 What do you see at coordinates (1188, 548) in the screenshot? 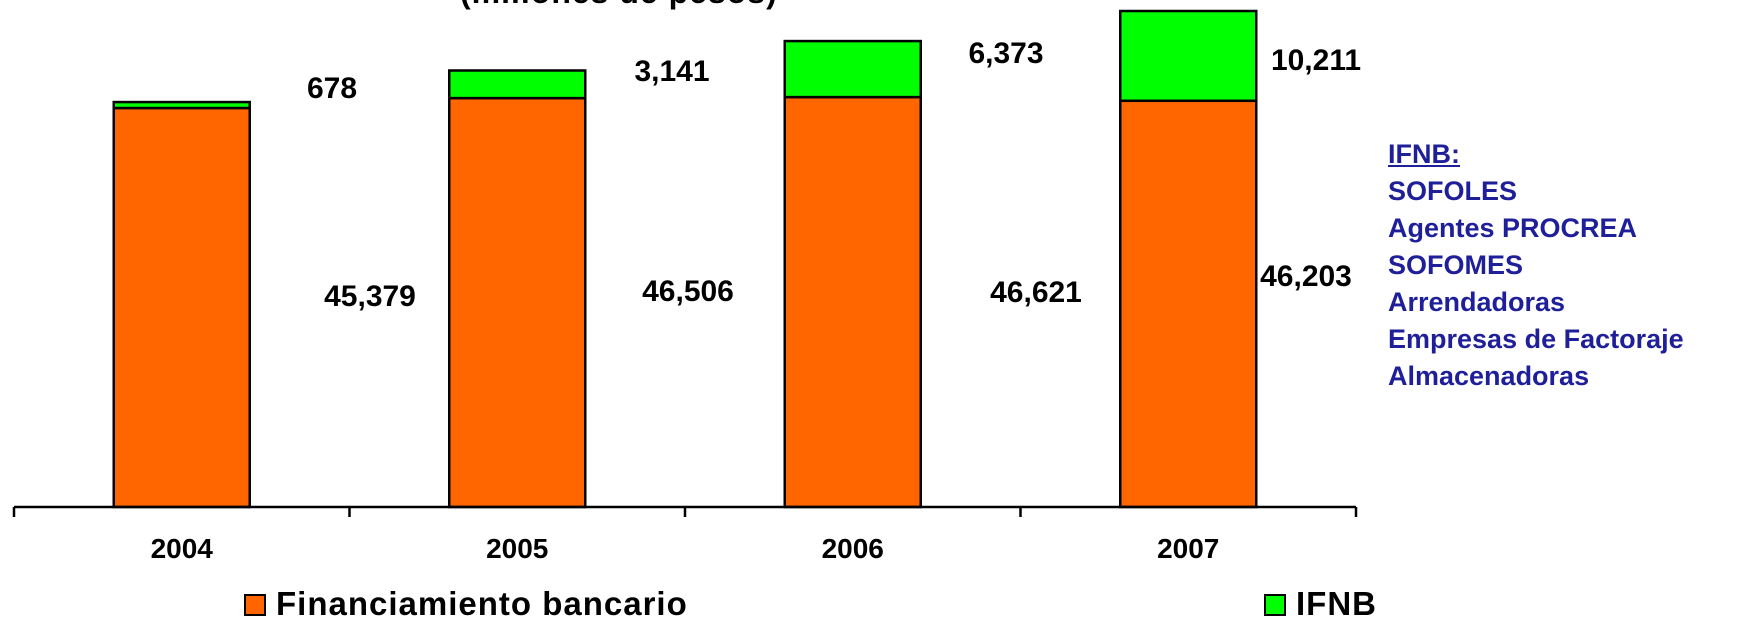
I see `x-tick-label-2007: 2007` at bounding box center [1188, 548].